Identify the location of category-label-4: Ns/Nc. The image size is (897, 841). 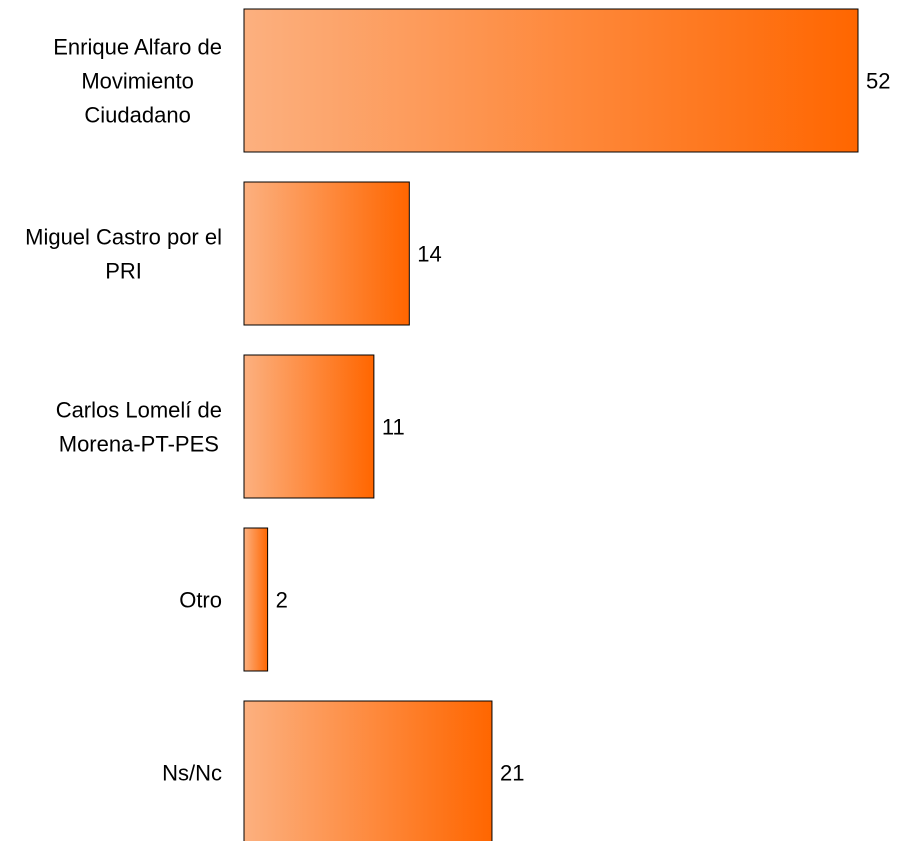
(192, 773).